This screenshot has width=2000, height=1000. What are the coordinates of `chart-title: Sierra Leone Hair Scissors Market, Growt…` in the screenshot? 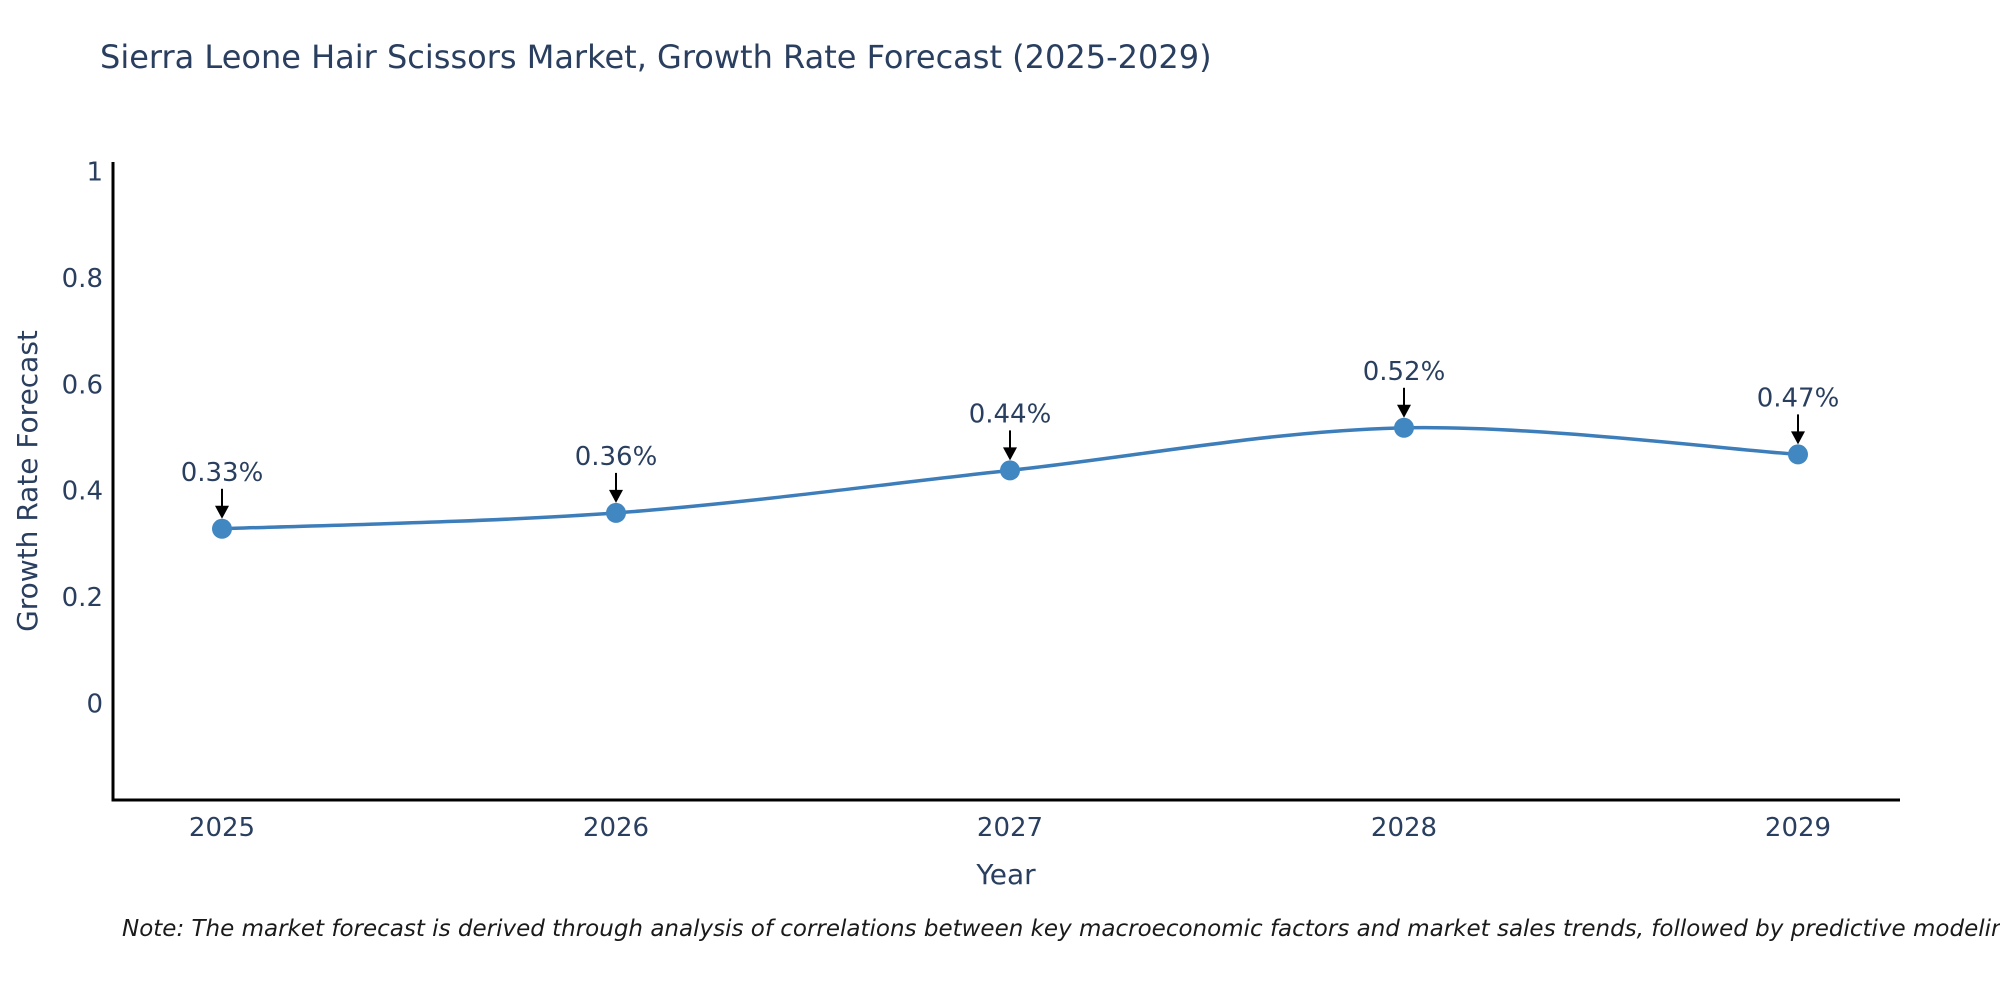 It's located at (656, 57).